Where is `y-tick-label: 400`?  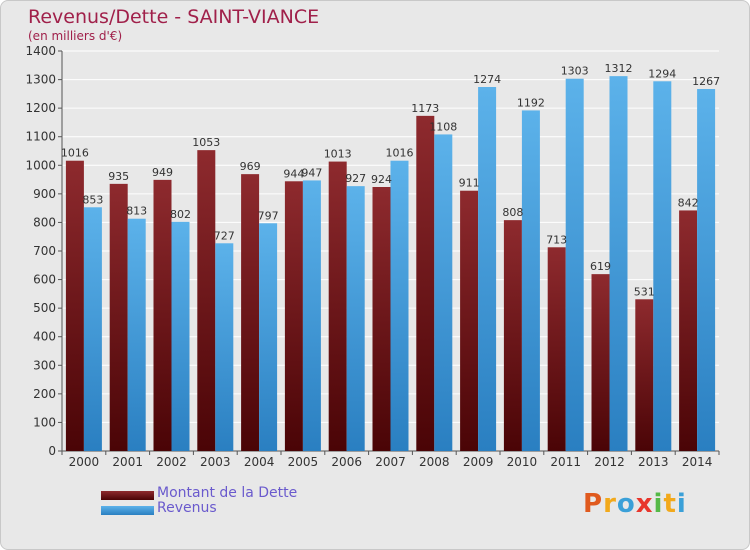
y-tick-label: 400 is located at coordinates (44, 337).